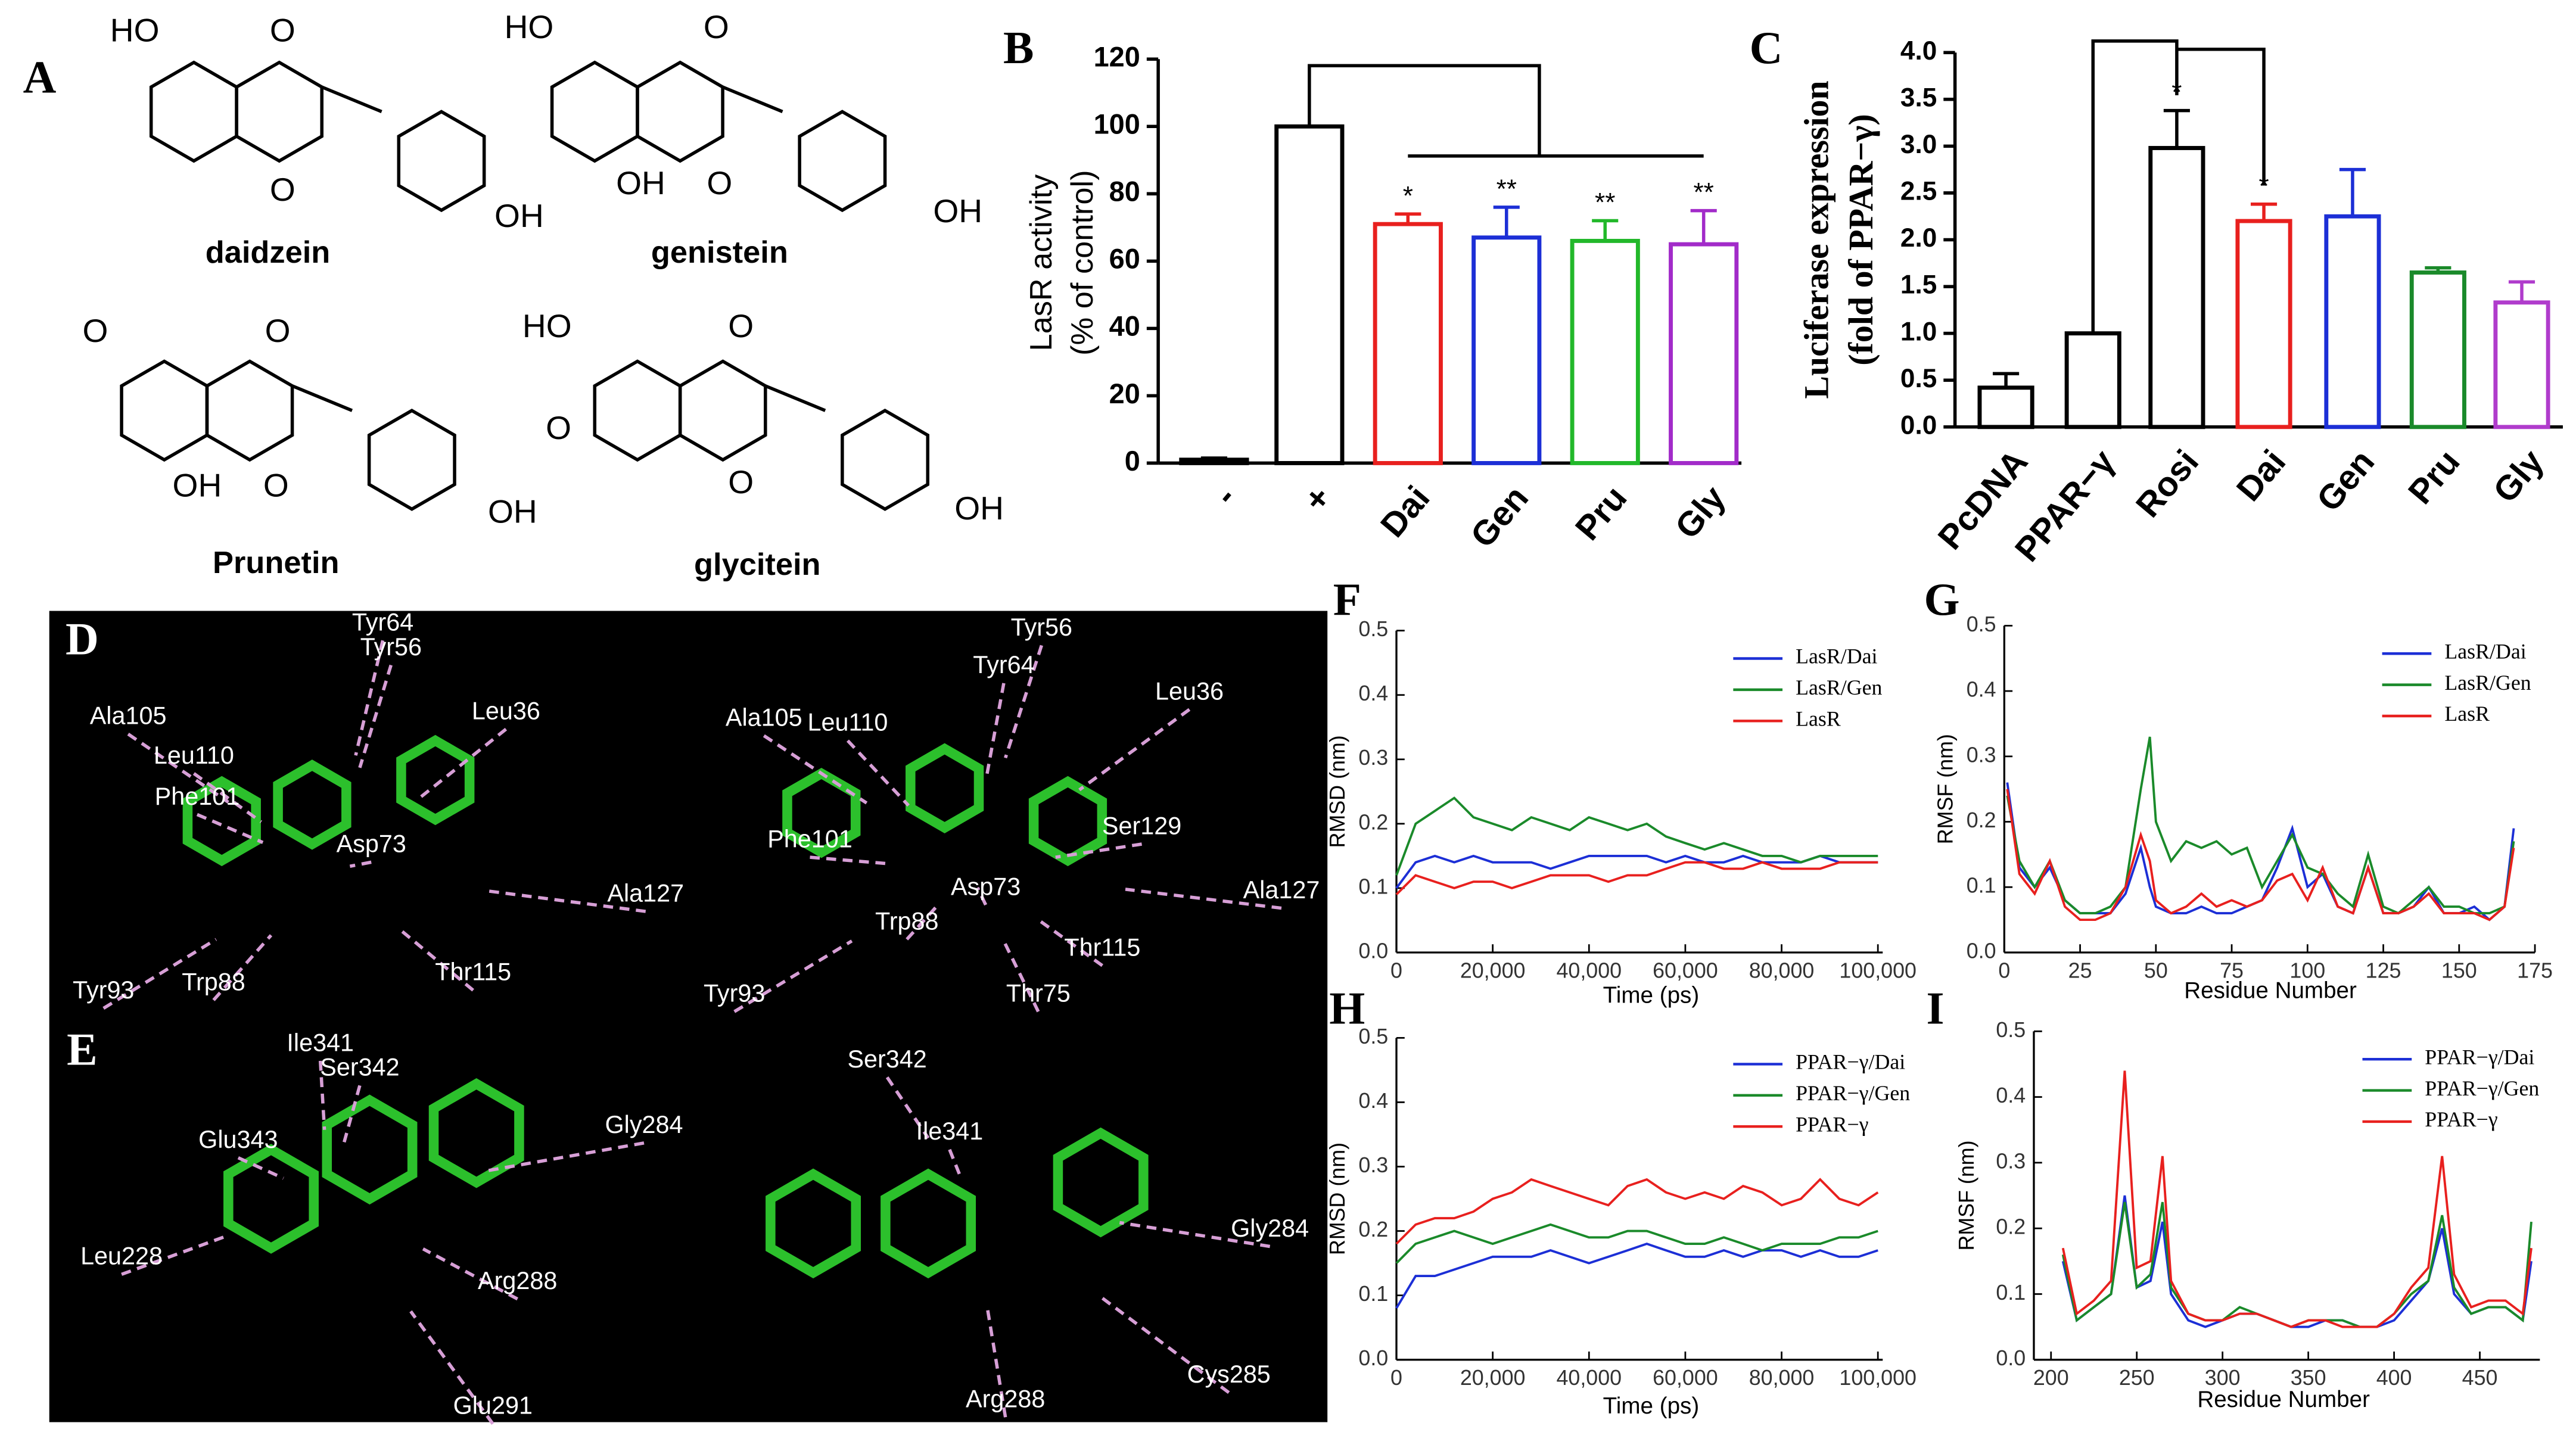  Describe the element at coordinates (1018, 48) in the screenshot. I see `panel-label: B` at that location.